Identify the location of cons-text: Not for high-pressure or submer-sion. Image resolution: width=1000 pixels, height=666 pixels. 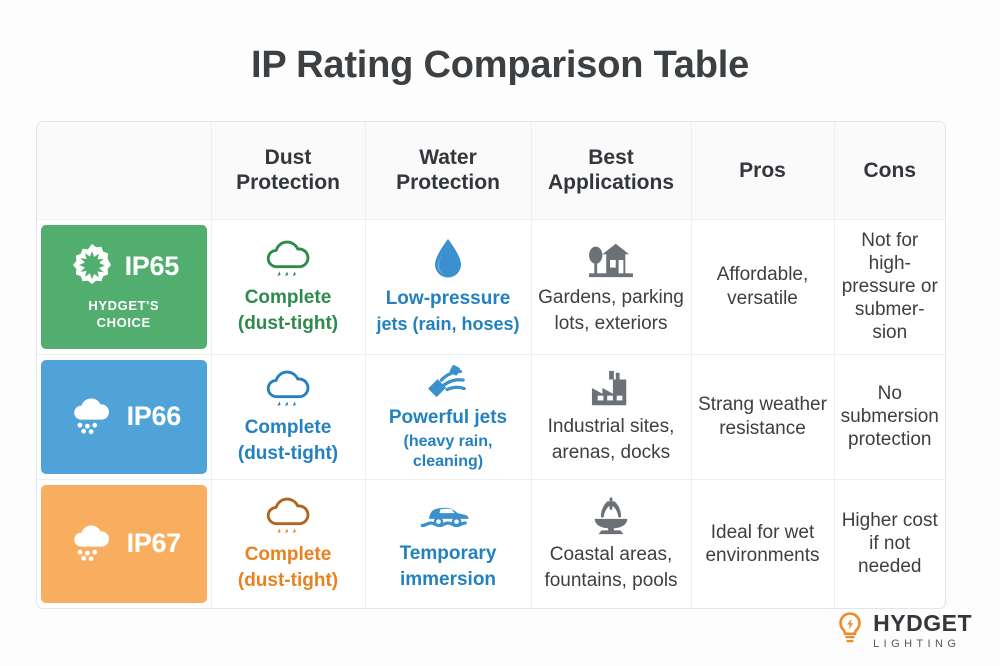
(889, 286).